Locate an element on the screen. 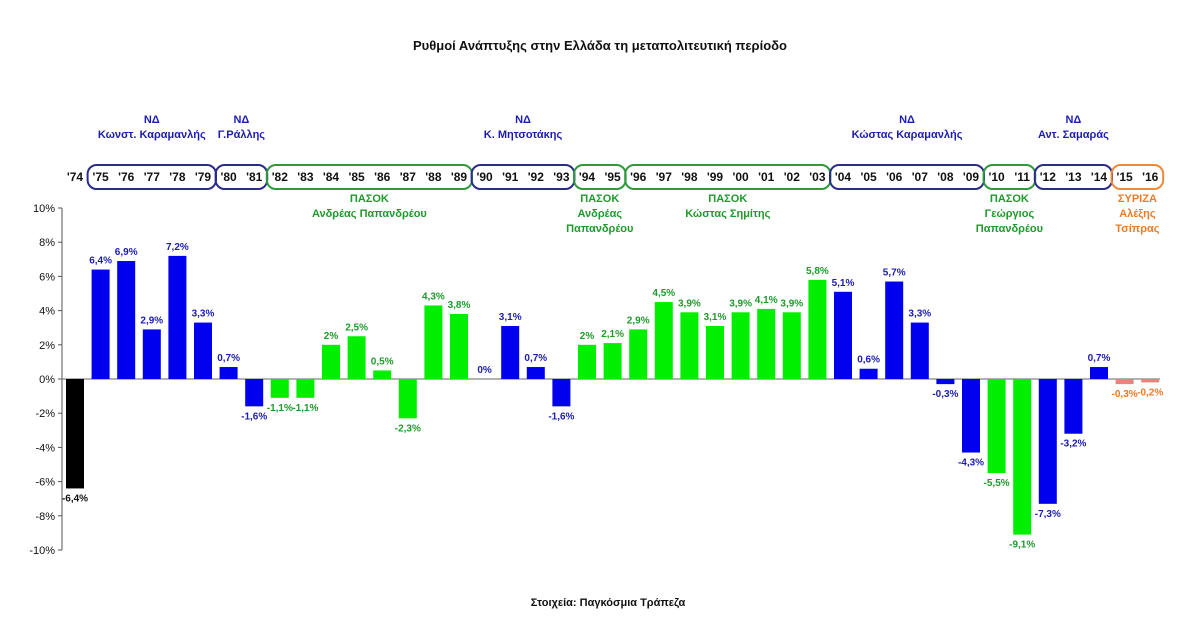 The width and height of the screenshot is (1200, 626). year-label: '13 is located at coordinates (1073, 177).